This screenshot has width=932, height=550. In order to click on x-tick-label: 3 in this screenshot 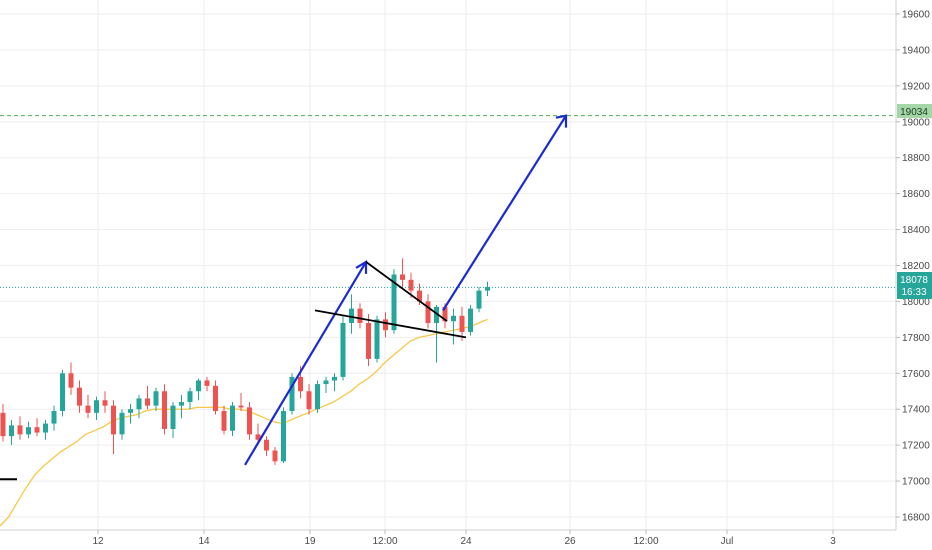, I will do `click(833, 541)`.